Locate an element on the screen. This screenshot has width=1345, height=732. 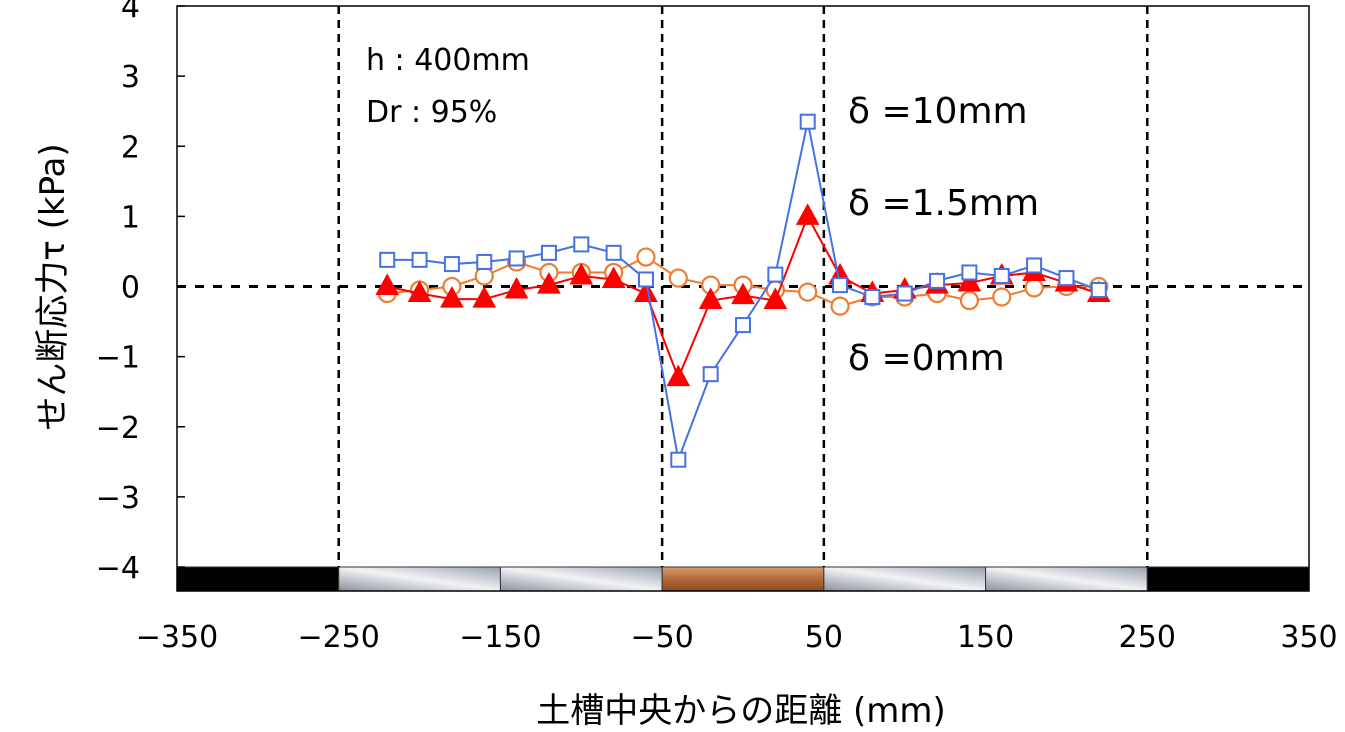
y-tick-label: −1 is located at coordinates (118, 358).